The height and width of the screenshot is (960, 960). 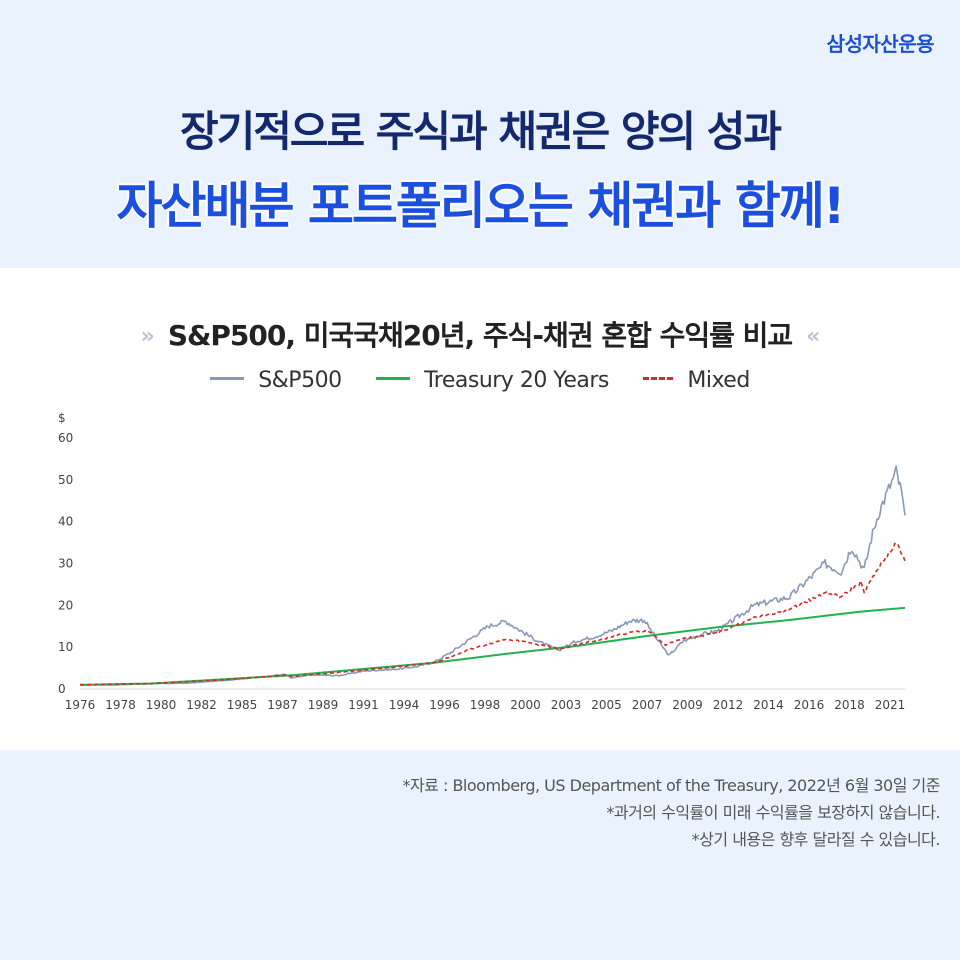 What do you see at coordinates (161, 705) in the screenshot?
I see `x-tick-label: 1980` at bounding box center [161, 705].